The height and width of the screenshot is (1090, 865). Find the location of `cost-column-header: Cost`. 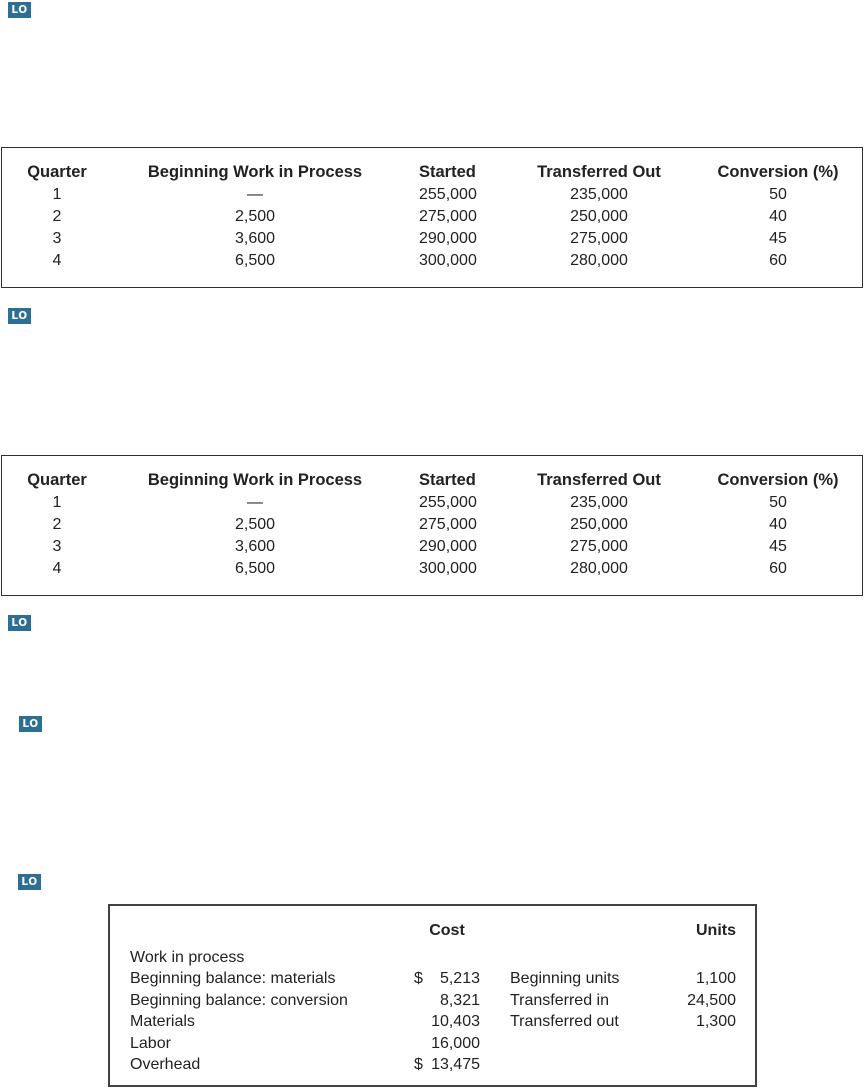

cost-column-header: Cost is located at coordinates (447, 930).